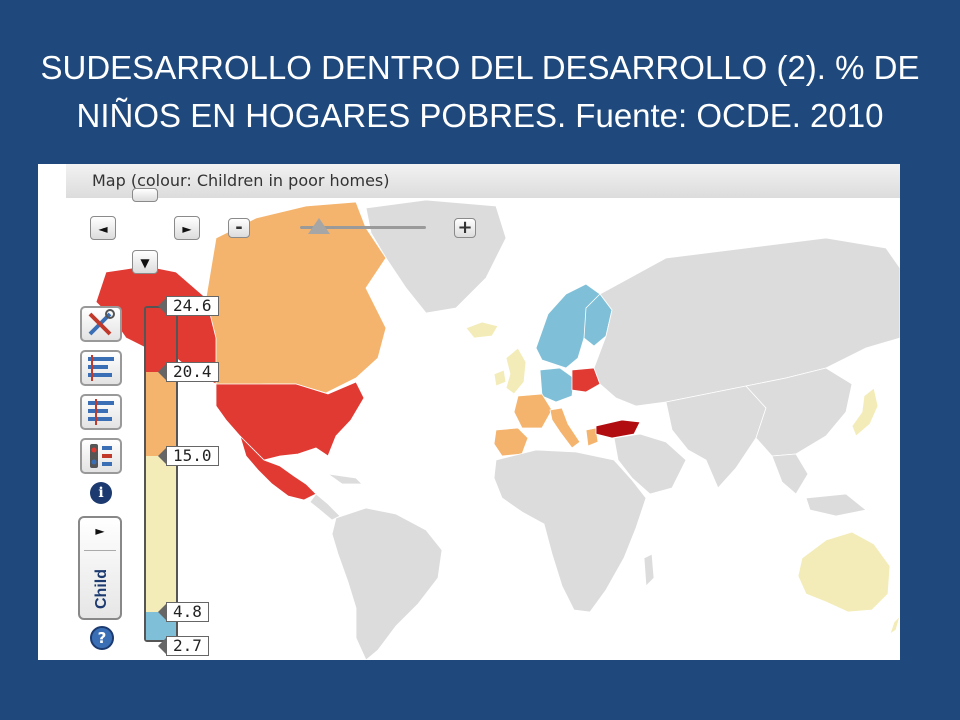 This screenshot has width=960, height=720. Describe the element at coordinates (187, 612) in the screenshot. I see `legend-tick-4: 4.8` at that location.